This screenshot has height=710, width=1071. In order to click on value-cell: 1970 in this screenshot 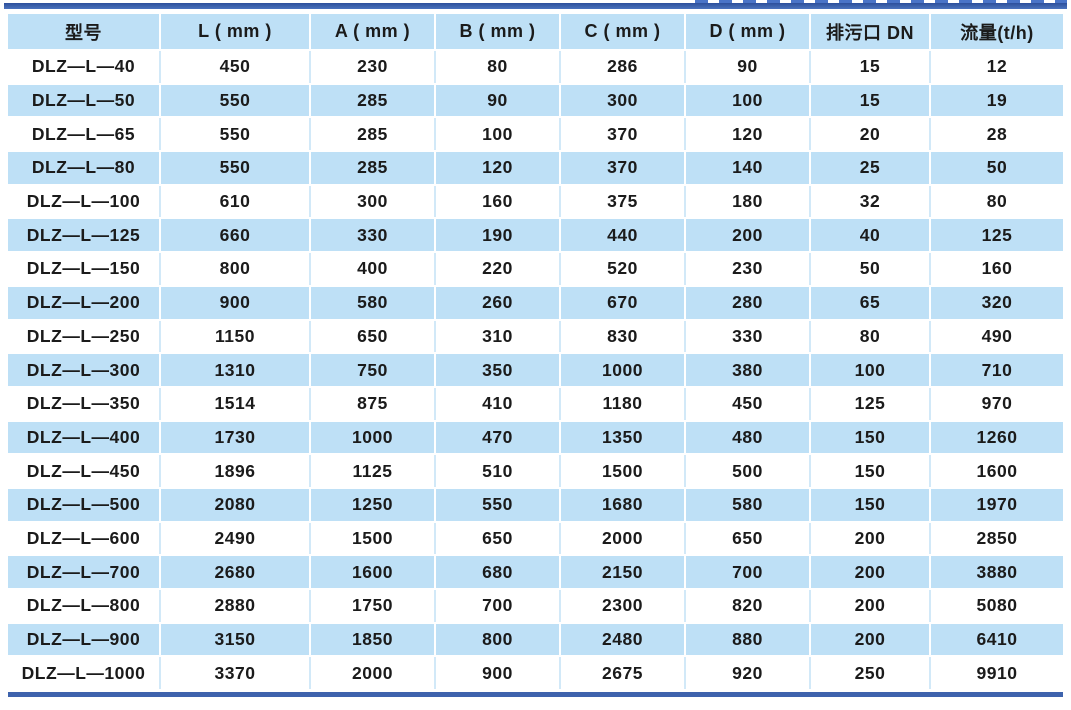, I will do `click(996, 505)`.